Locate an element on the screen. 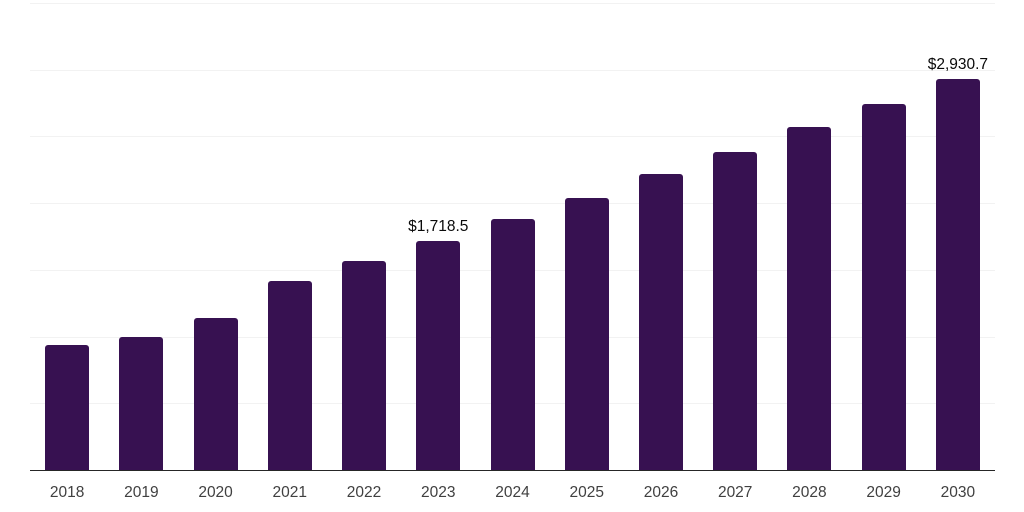  bar-2018 is located at coordinates (67, 407).